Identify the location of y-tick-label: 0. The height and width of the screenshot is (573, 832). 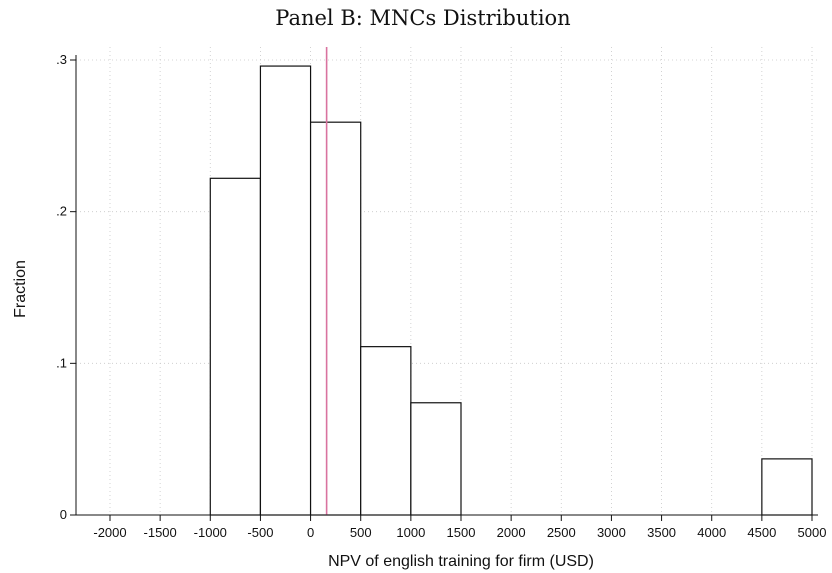
(63, 514).